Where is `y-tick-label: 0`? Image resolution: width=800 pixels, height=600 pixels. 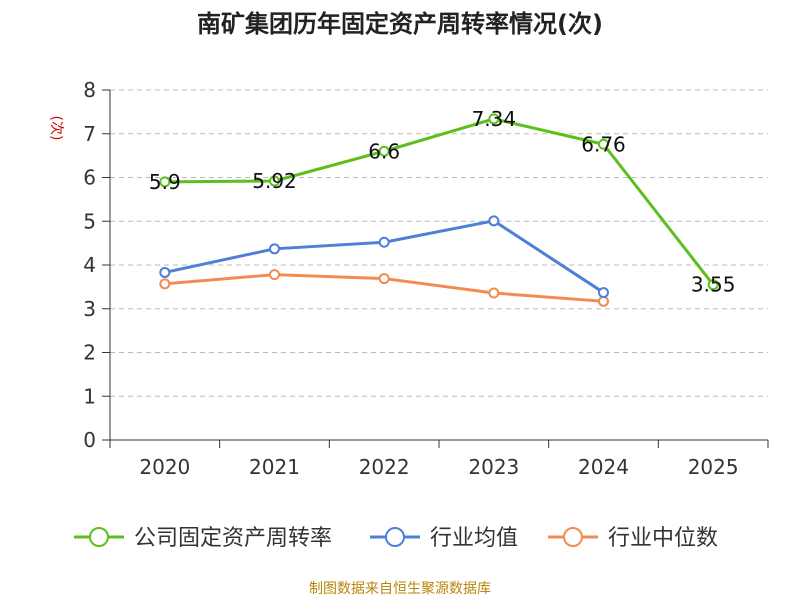 y-tick-label: 0 is located at coordinates (89, 440).